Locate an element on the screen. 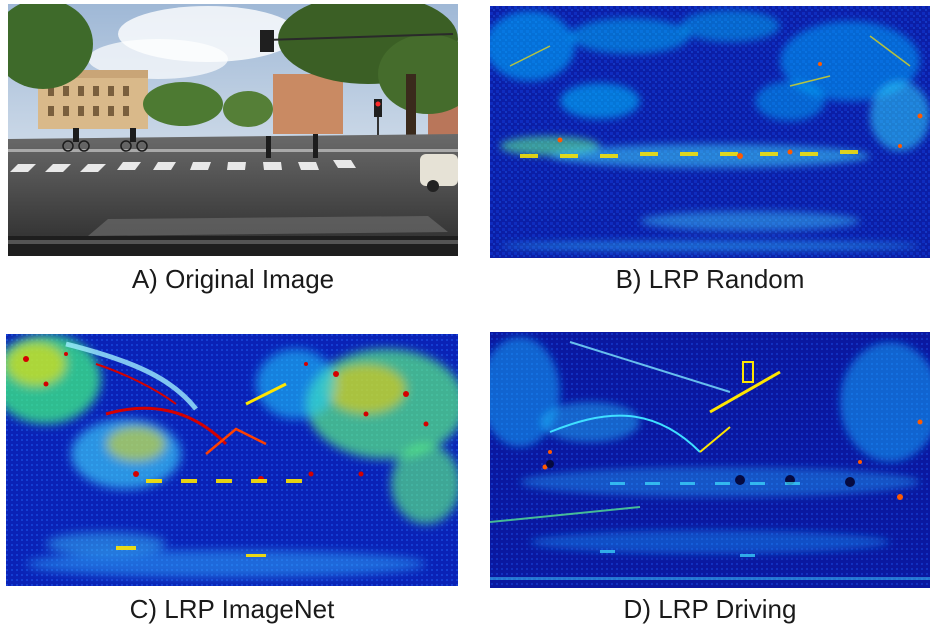 This screenshot has width=930, height=629. caption-lrp-driving: D) LRP Driving is located at coordinates (710, 609).